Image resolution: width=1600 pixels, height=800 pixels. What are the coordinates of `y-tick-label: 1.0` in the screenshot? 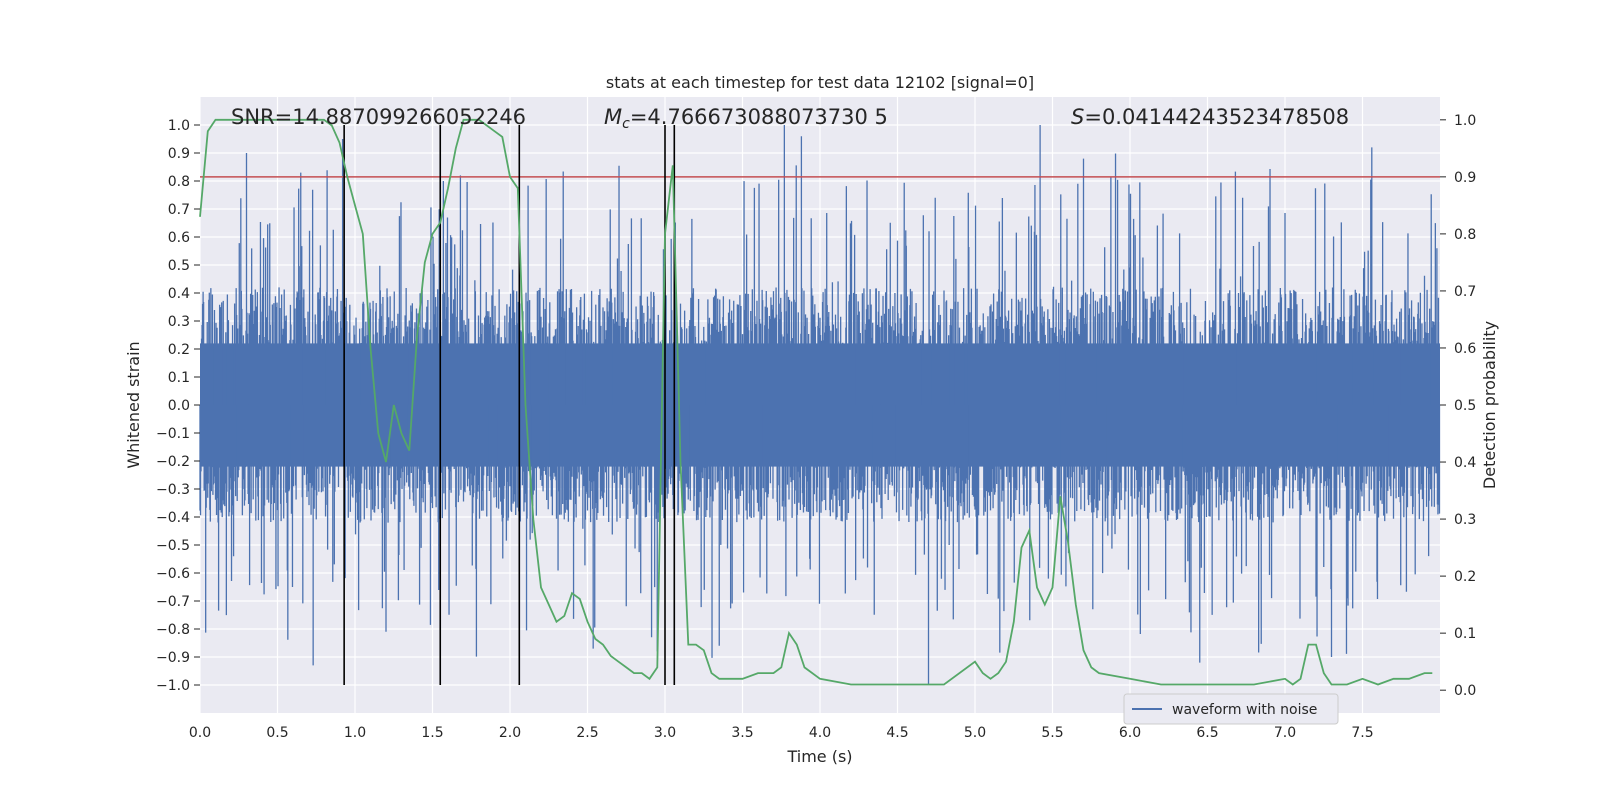 It's located at (179, 126).